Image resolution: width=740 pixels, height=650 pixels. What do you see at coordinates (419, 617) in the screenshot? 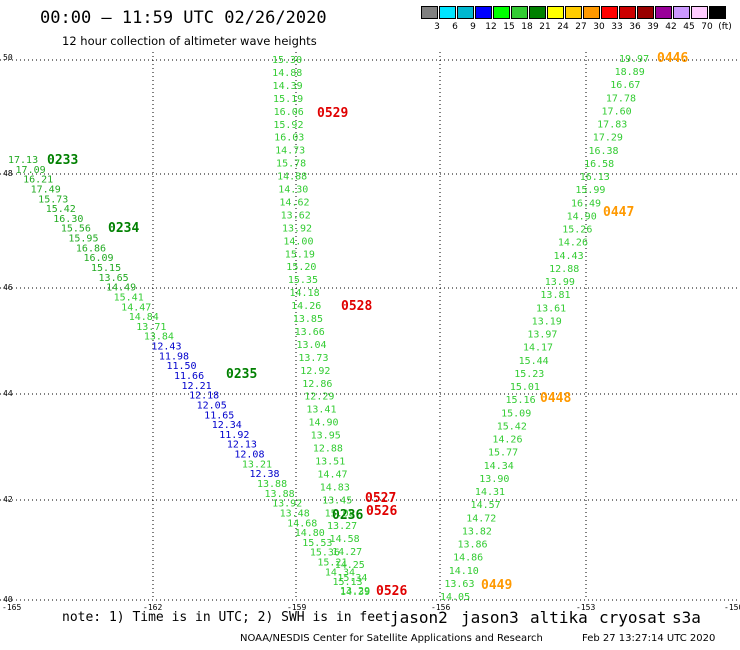
I see `satellite-jason2: jason2` at bounding box center [419, 617].